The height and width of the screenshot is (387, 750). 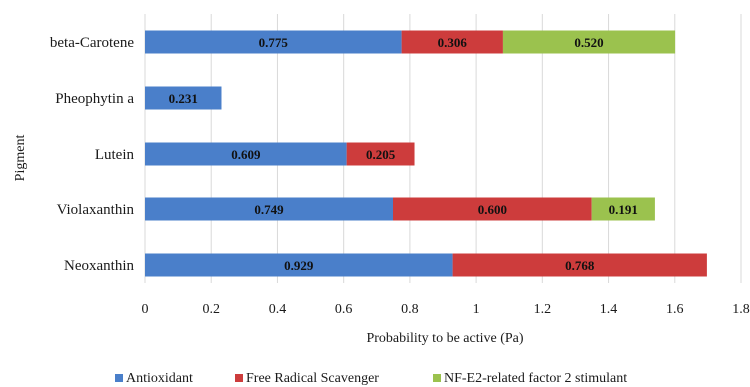 I want to click on category-label: Lutein, so click(x=115, y=155).